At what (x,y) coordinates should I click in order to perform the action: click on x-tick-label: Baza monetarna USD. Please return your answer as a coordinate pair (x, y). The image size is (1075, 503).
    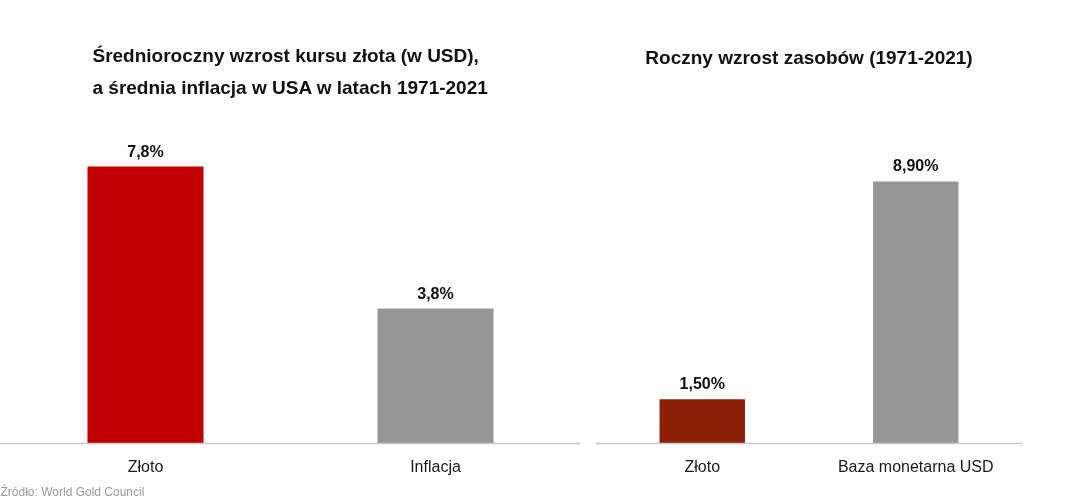
    Looking at the image, I should click on (915, 466).